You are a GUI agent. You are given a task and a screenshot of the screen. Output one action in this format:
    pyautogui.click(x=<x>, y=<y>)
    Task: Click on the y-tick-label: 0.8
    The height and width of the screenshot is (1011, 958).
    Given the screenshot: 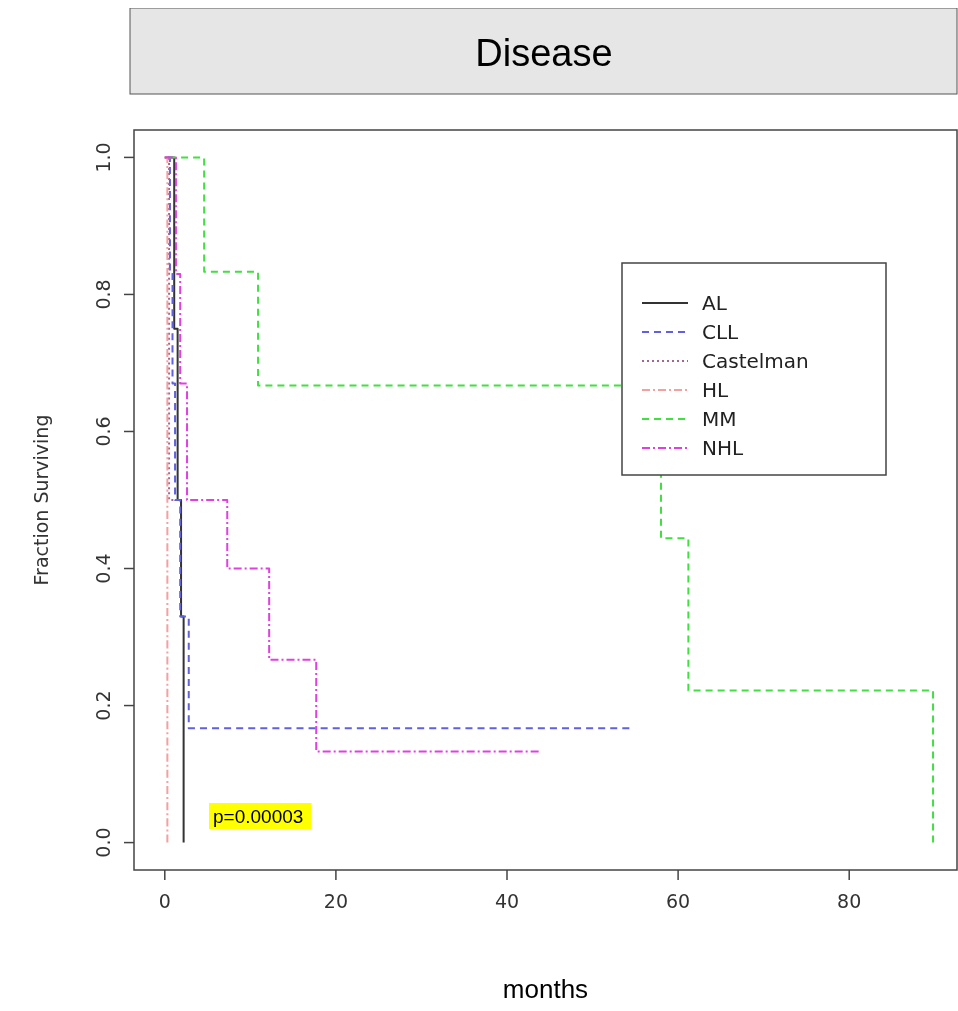 What is the action you would take?
    pyautogui.click(x=103, y=294)
    